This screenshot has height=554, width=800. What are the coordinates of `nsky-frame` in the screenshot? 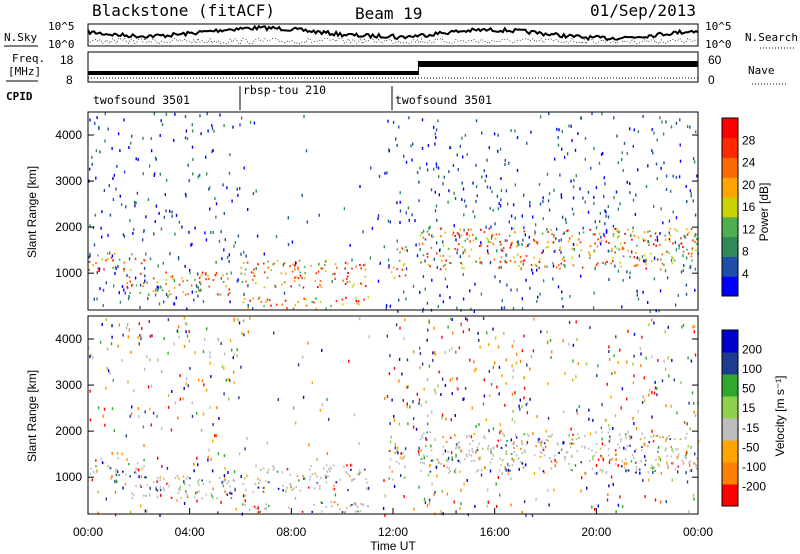 It's located at (393, 35).